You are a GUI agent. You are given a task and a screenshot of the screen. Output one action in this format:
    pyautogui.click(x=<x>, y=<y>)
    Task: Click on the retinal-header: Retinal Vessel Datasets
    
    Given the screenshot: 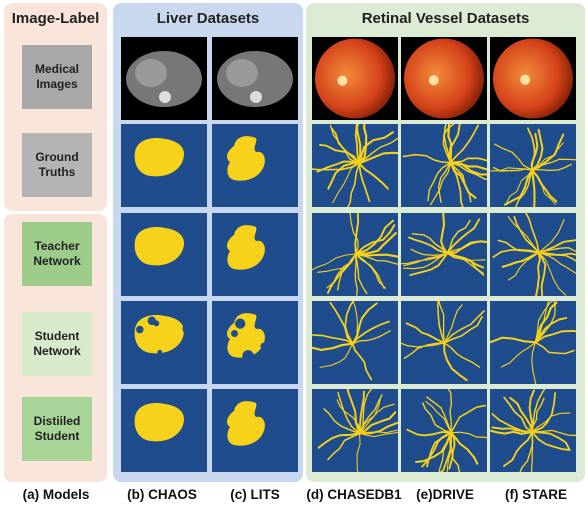 What is the action you would take?
    pyautogui.click(x=445, y=18)
    